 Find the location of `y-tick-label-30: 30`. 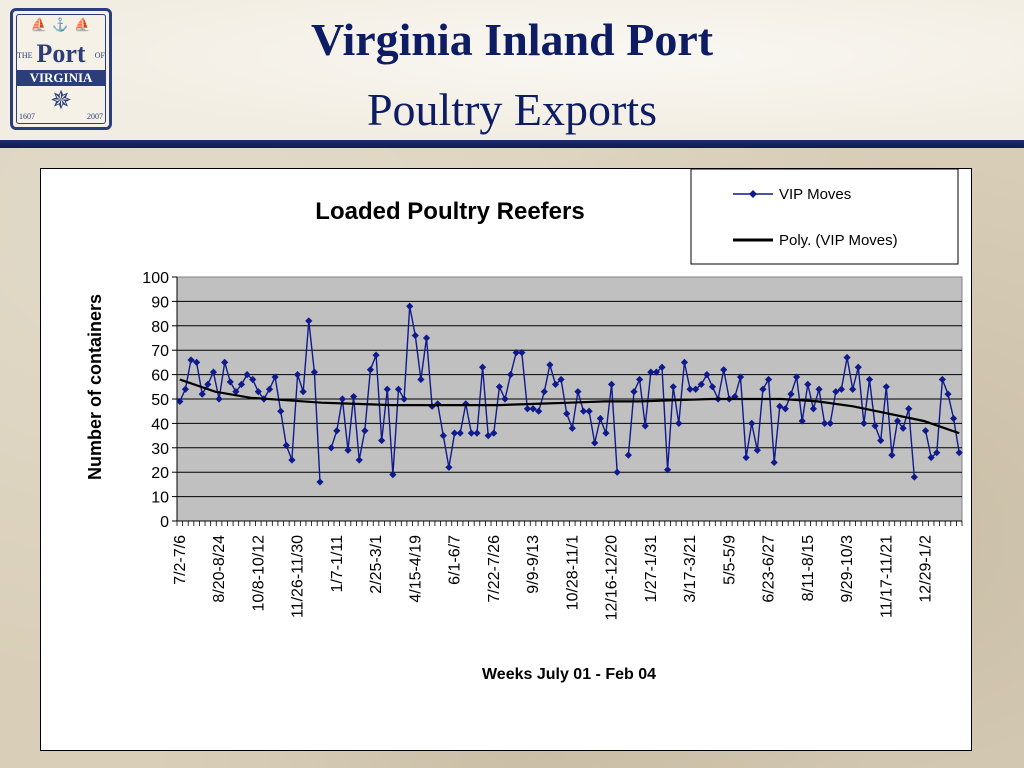

y-tick-label-30: 30 is located at coordinates (160, 449).